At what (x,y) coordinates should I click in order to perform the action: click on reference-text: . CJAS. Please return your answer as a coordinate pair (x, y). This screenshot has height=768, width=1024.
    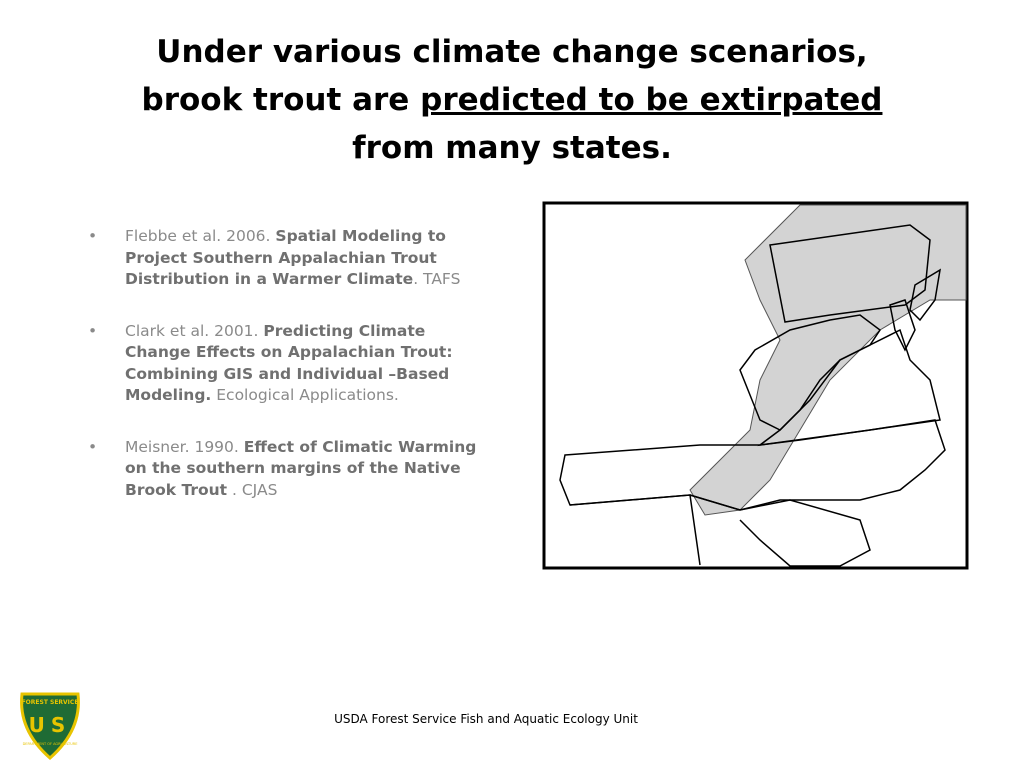
    Looking at the image, I should click on (252, 489).